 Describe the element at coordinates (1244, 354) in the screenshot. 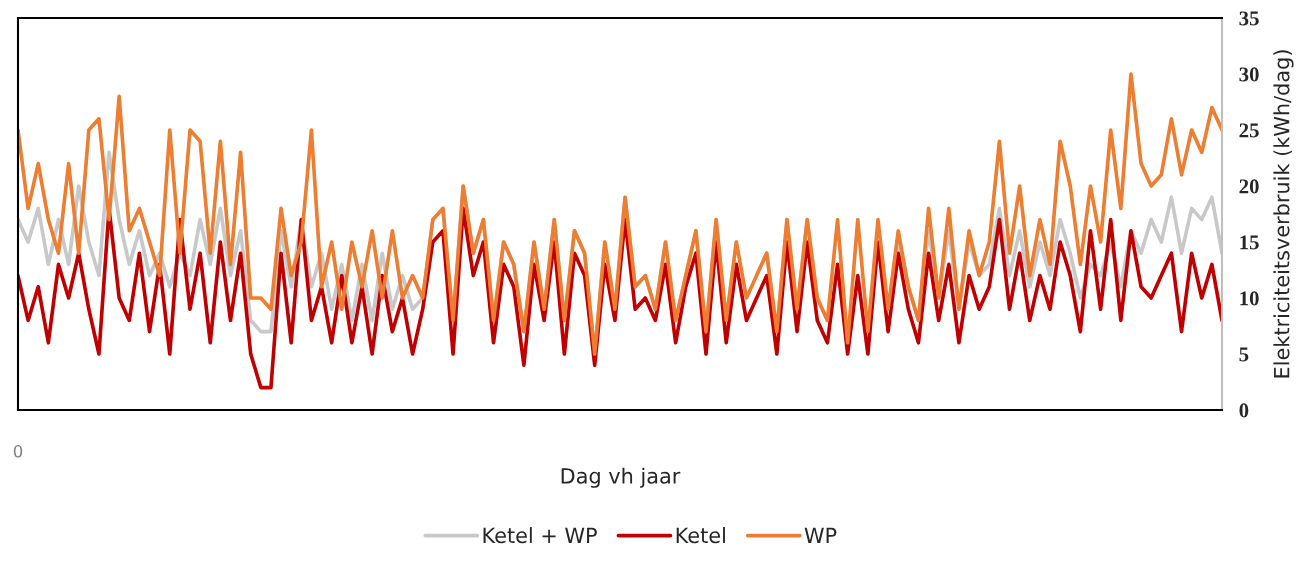

I see `y-tick-label: 5` at that location.